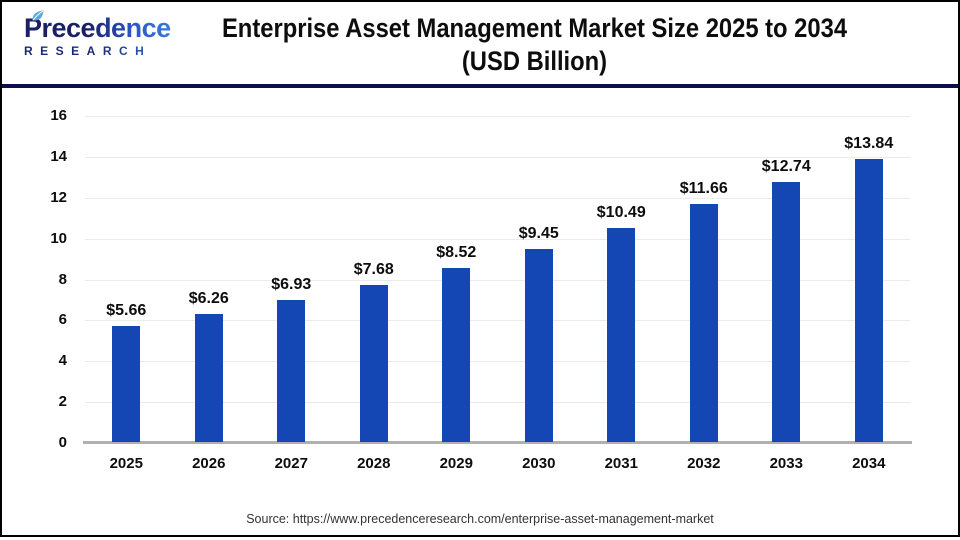 This screenshot has width=960, height=540. I want to click on y-tick-label-14: 14, so click(58, 156).